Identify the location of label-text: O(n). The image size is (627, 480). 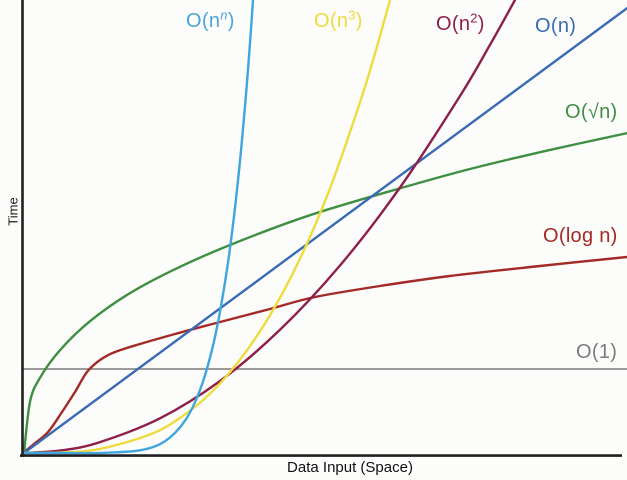
(556, 26).